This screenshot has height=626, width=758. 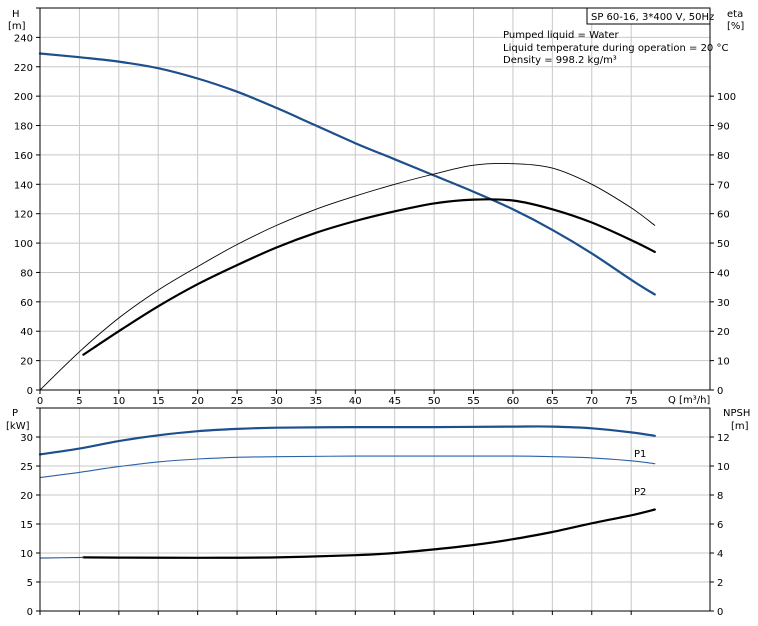 I want to click on bottom-right-tick-label: 6, so click(x=720, y=525).